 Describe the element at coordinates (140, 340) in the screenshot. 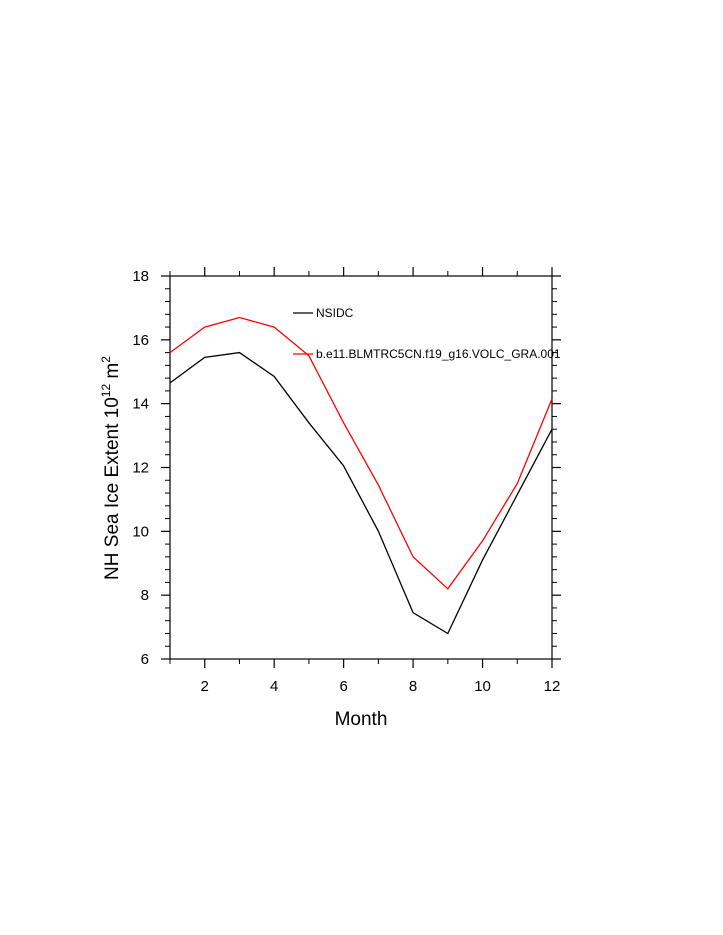

I see `y-tick-label: 16` at that location.